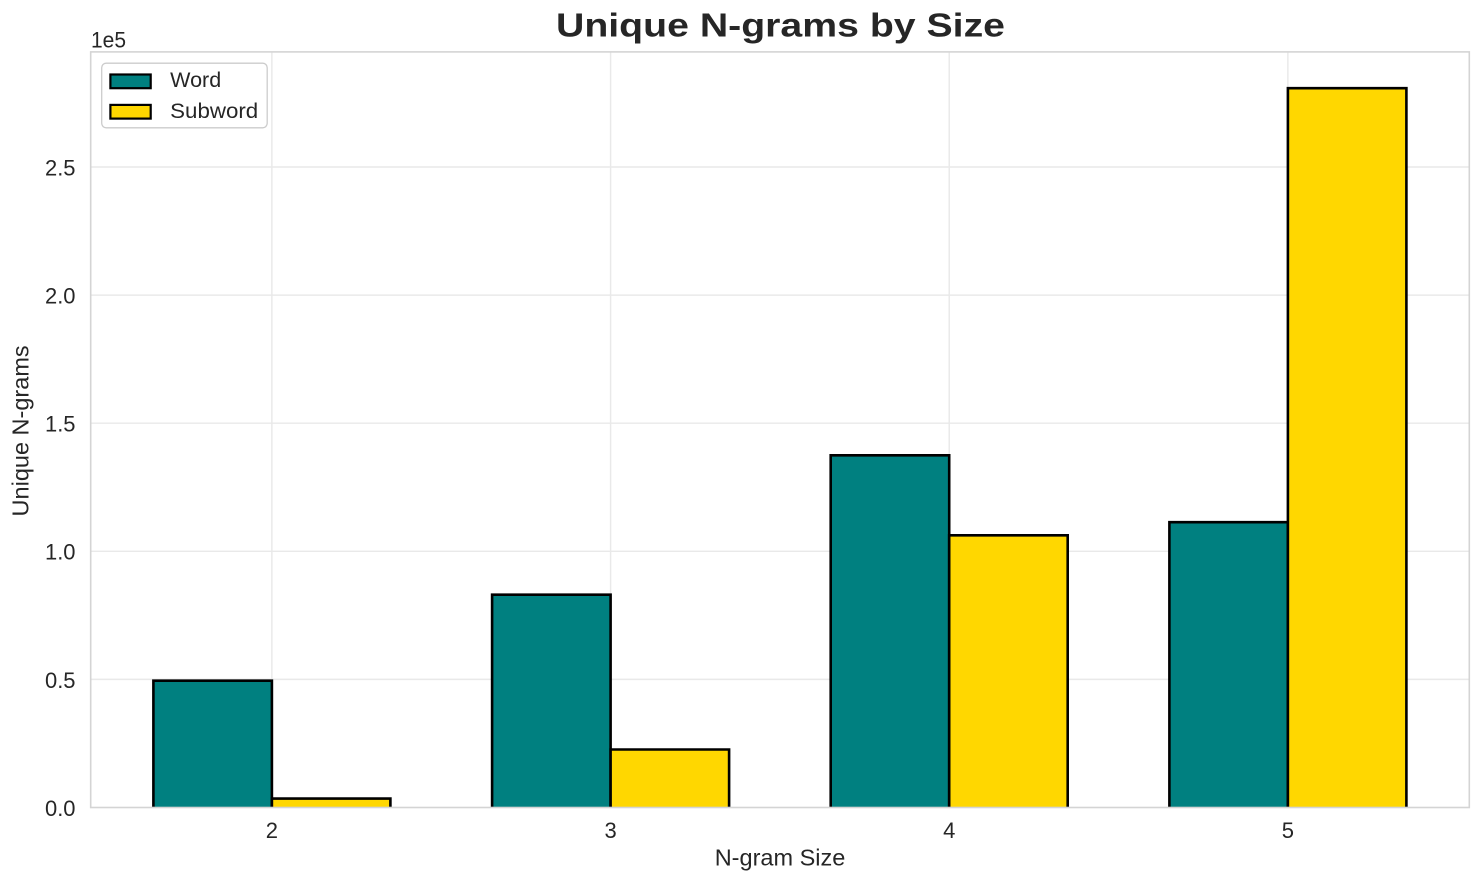  I want to click on svg-text: Unique N-grams by Size, so click(780, 25).